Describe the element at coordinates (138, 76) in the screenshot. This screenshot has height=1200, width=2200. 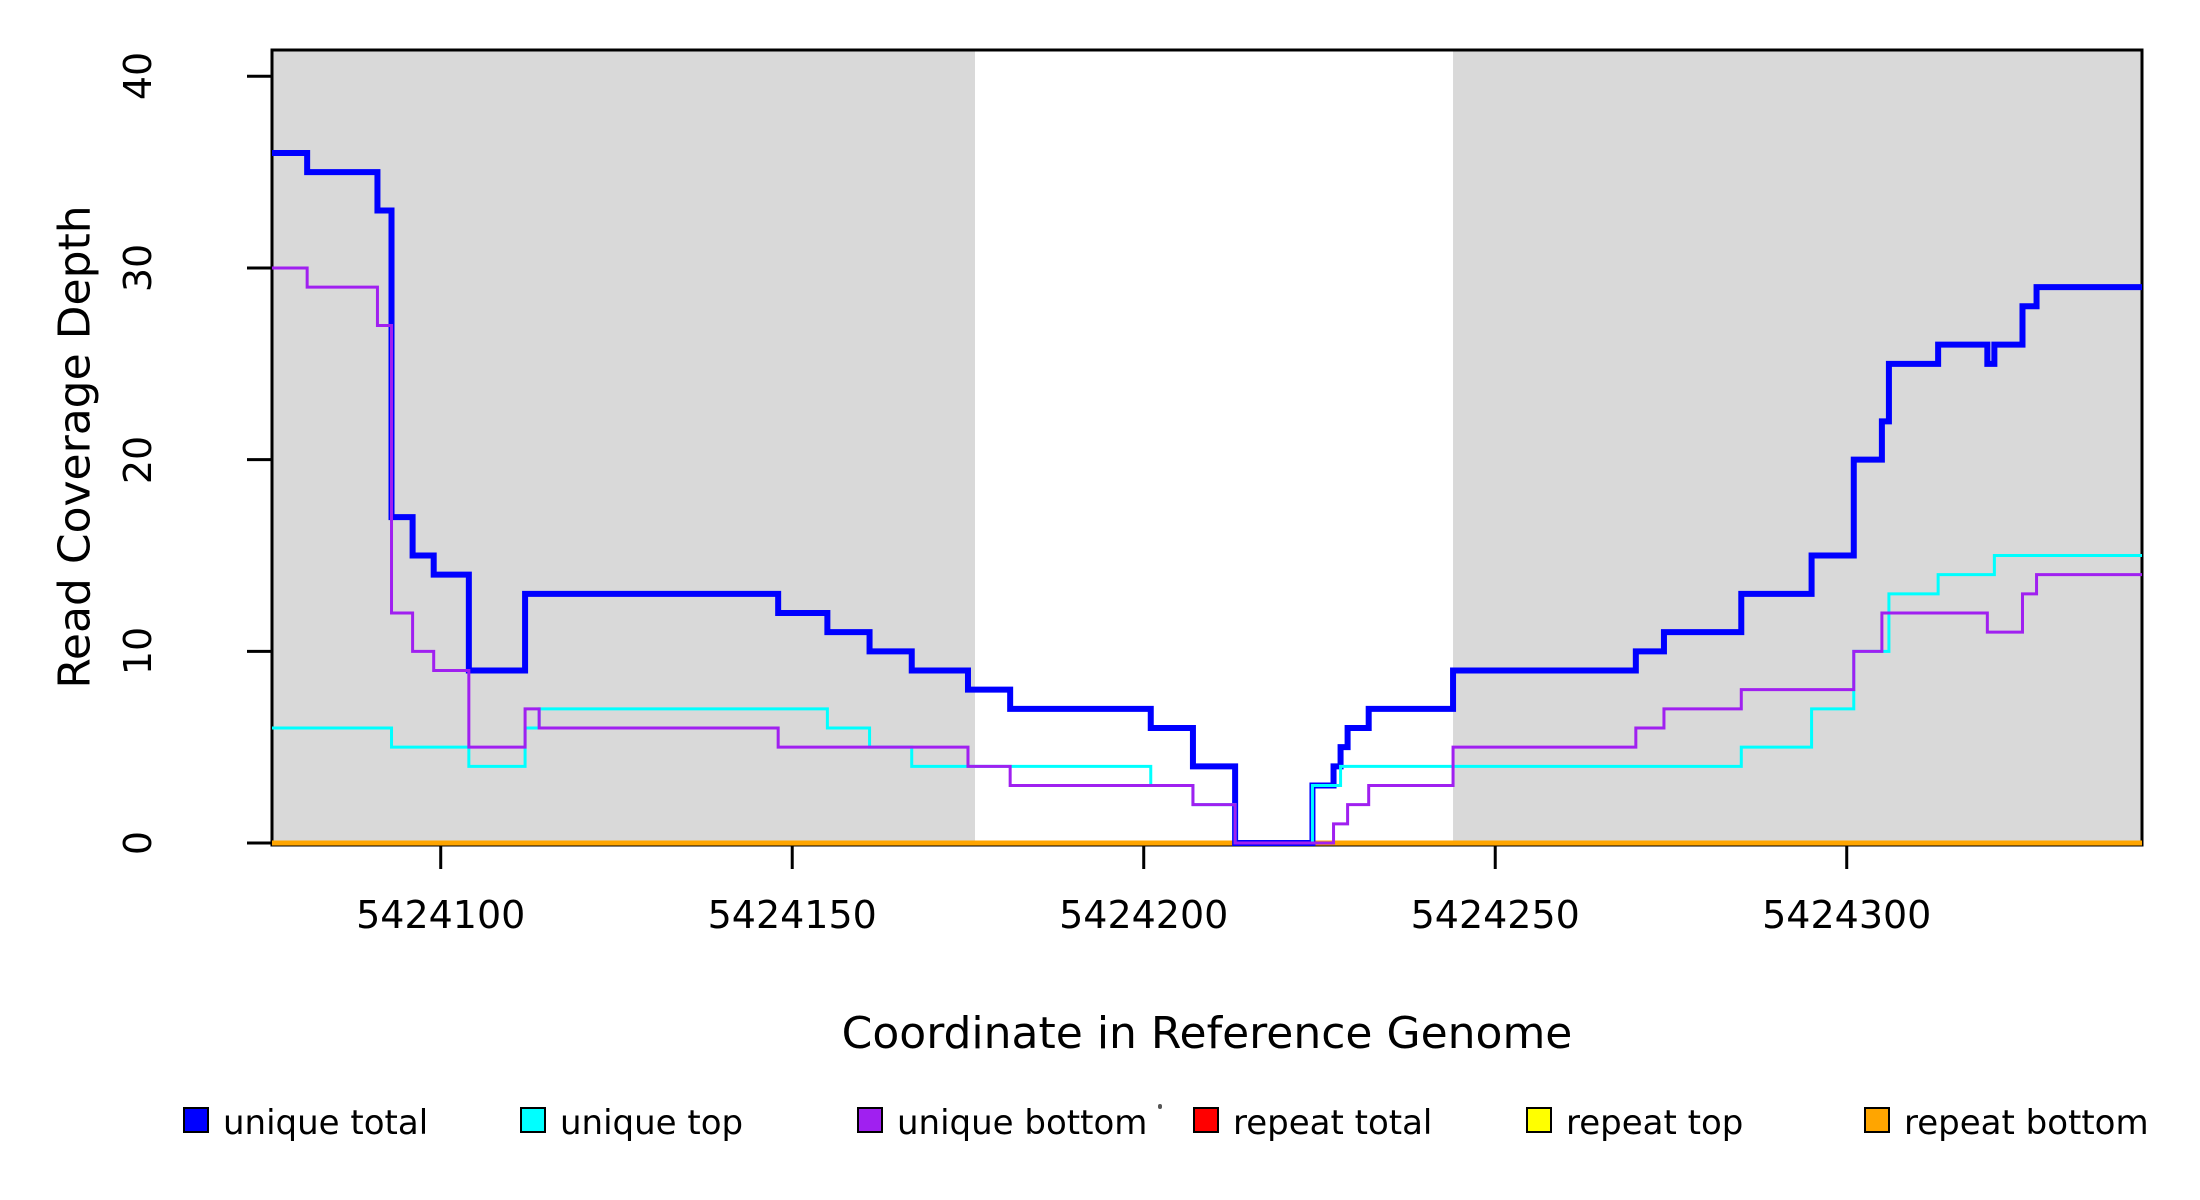
I see `y-tick-label-40: 40` at that location.